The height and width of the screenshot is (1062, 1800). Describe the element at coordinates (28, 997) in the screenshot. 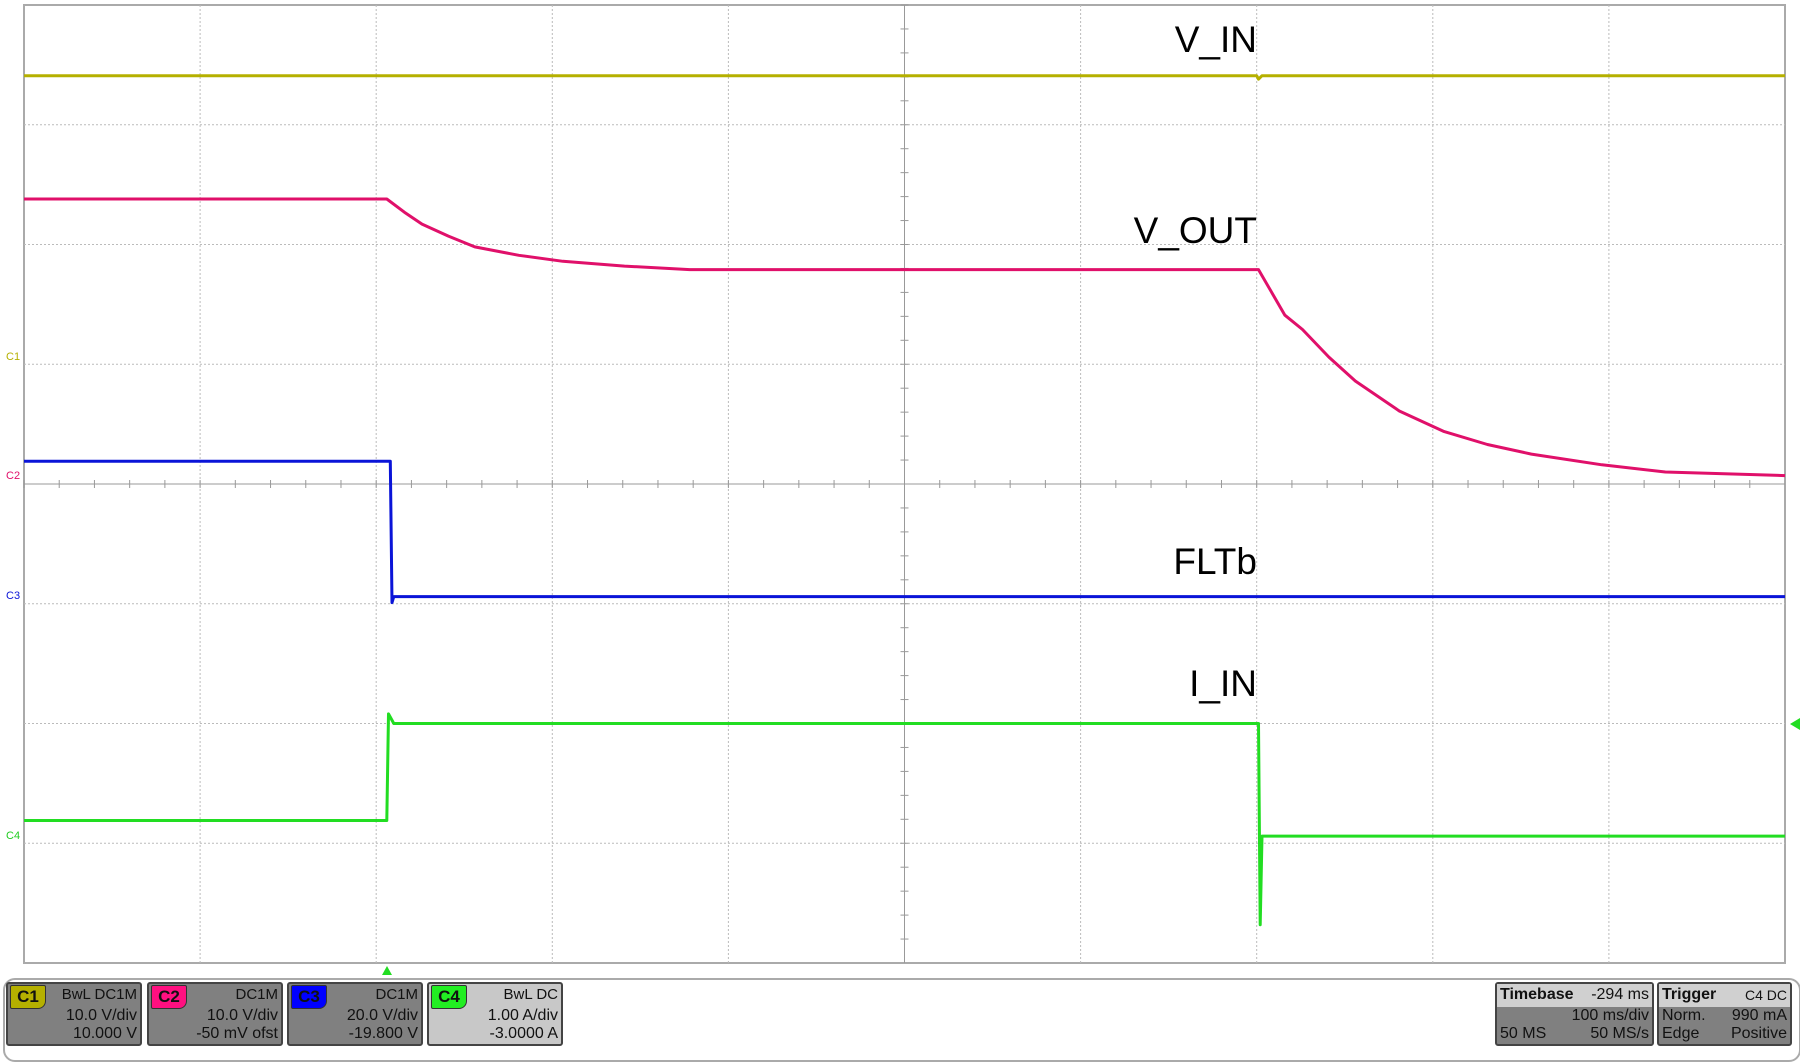

I see `channel-tag-c1: C1` at that location.